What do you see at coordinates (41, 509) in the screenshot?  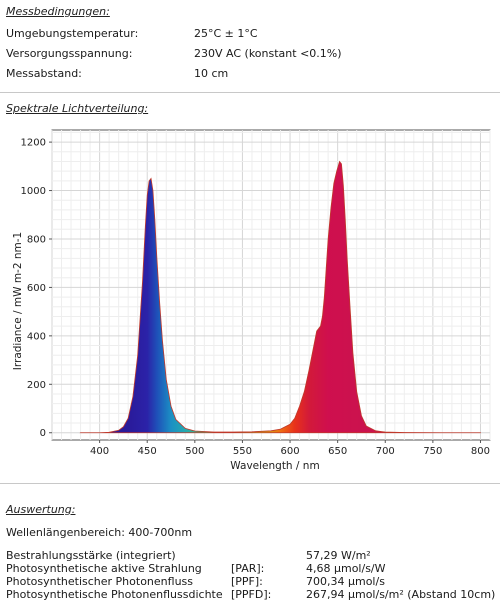 I see `evaluation-title: Auswertung:` at bounding box center [41, 509].